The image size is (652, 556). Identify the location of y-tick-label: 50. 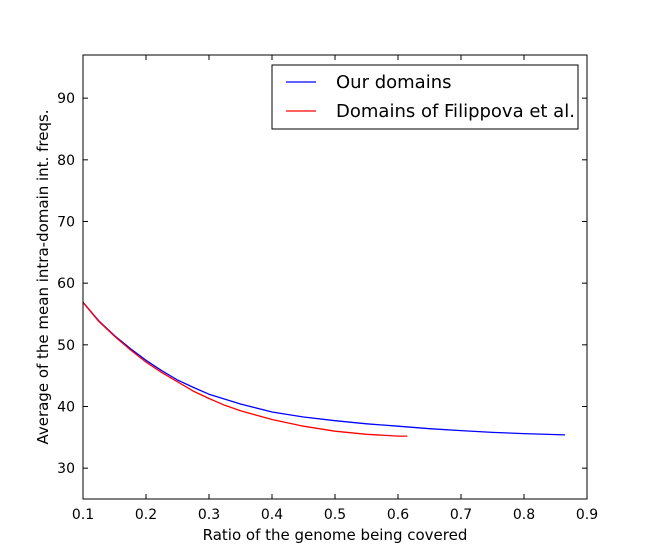
(66, 346).